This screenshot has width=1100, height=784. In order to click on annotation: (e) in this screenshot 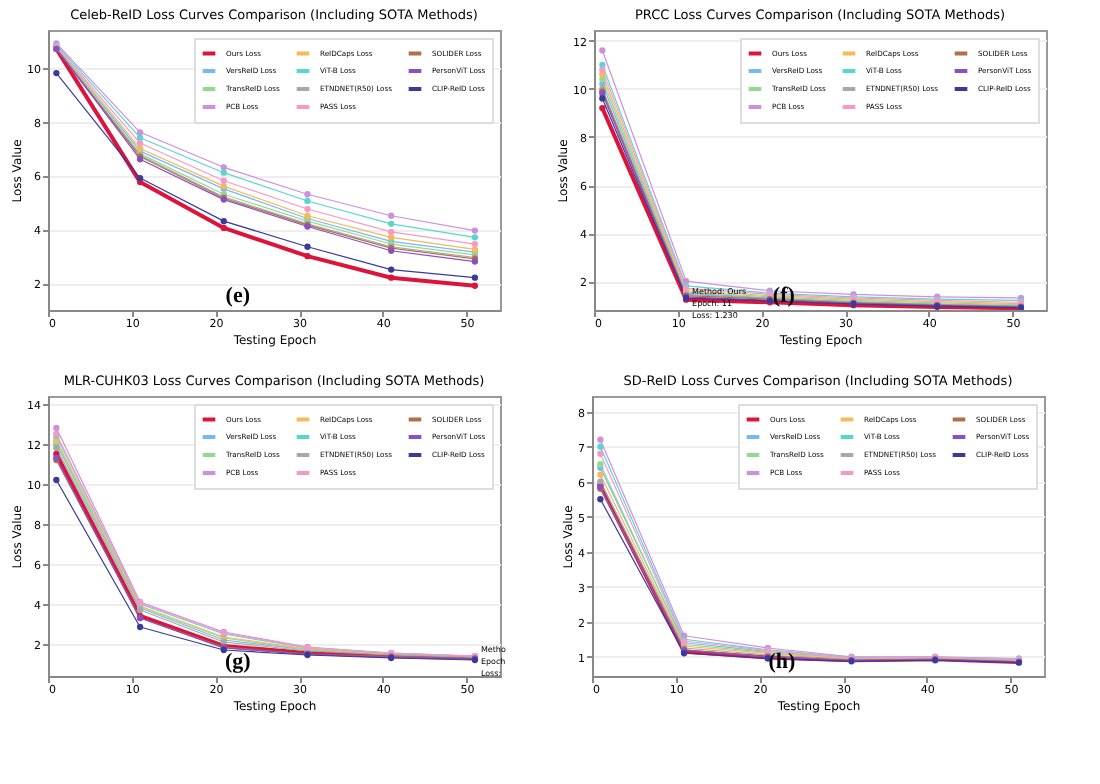, I will do `click(238, 296)`.